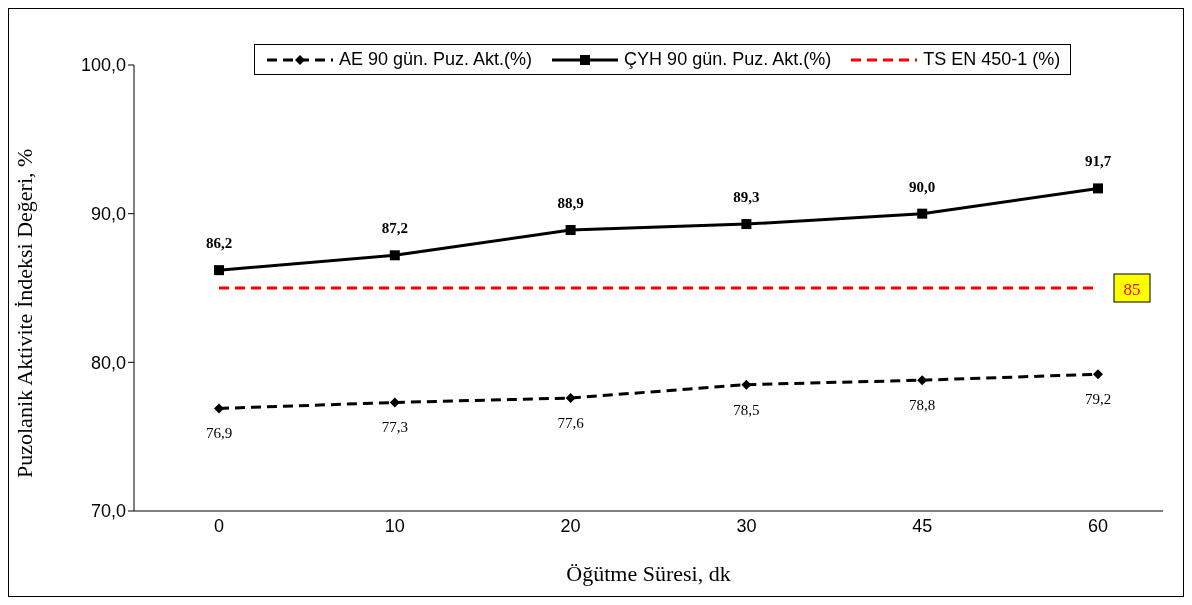 The height and width of the screenshot is (605, 1192). What do you see at coordinates (648, 573) in the screenshot?
I see `x-axis-title: Öğütme Süresi, dk` at bounding box center [648, 573].